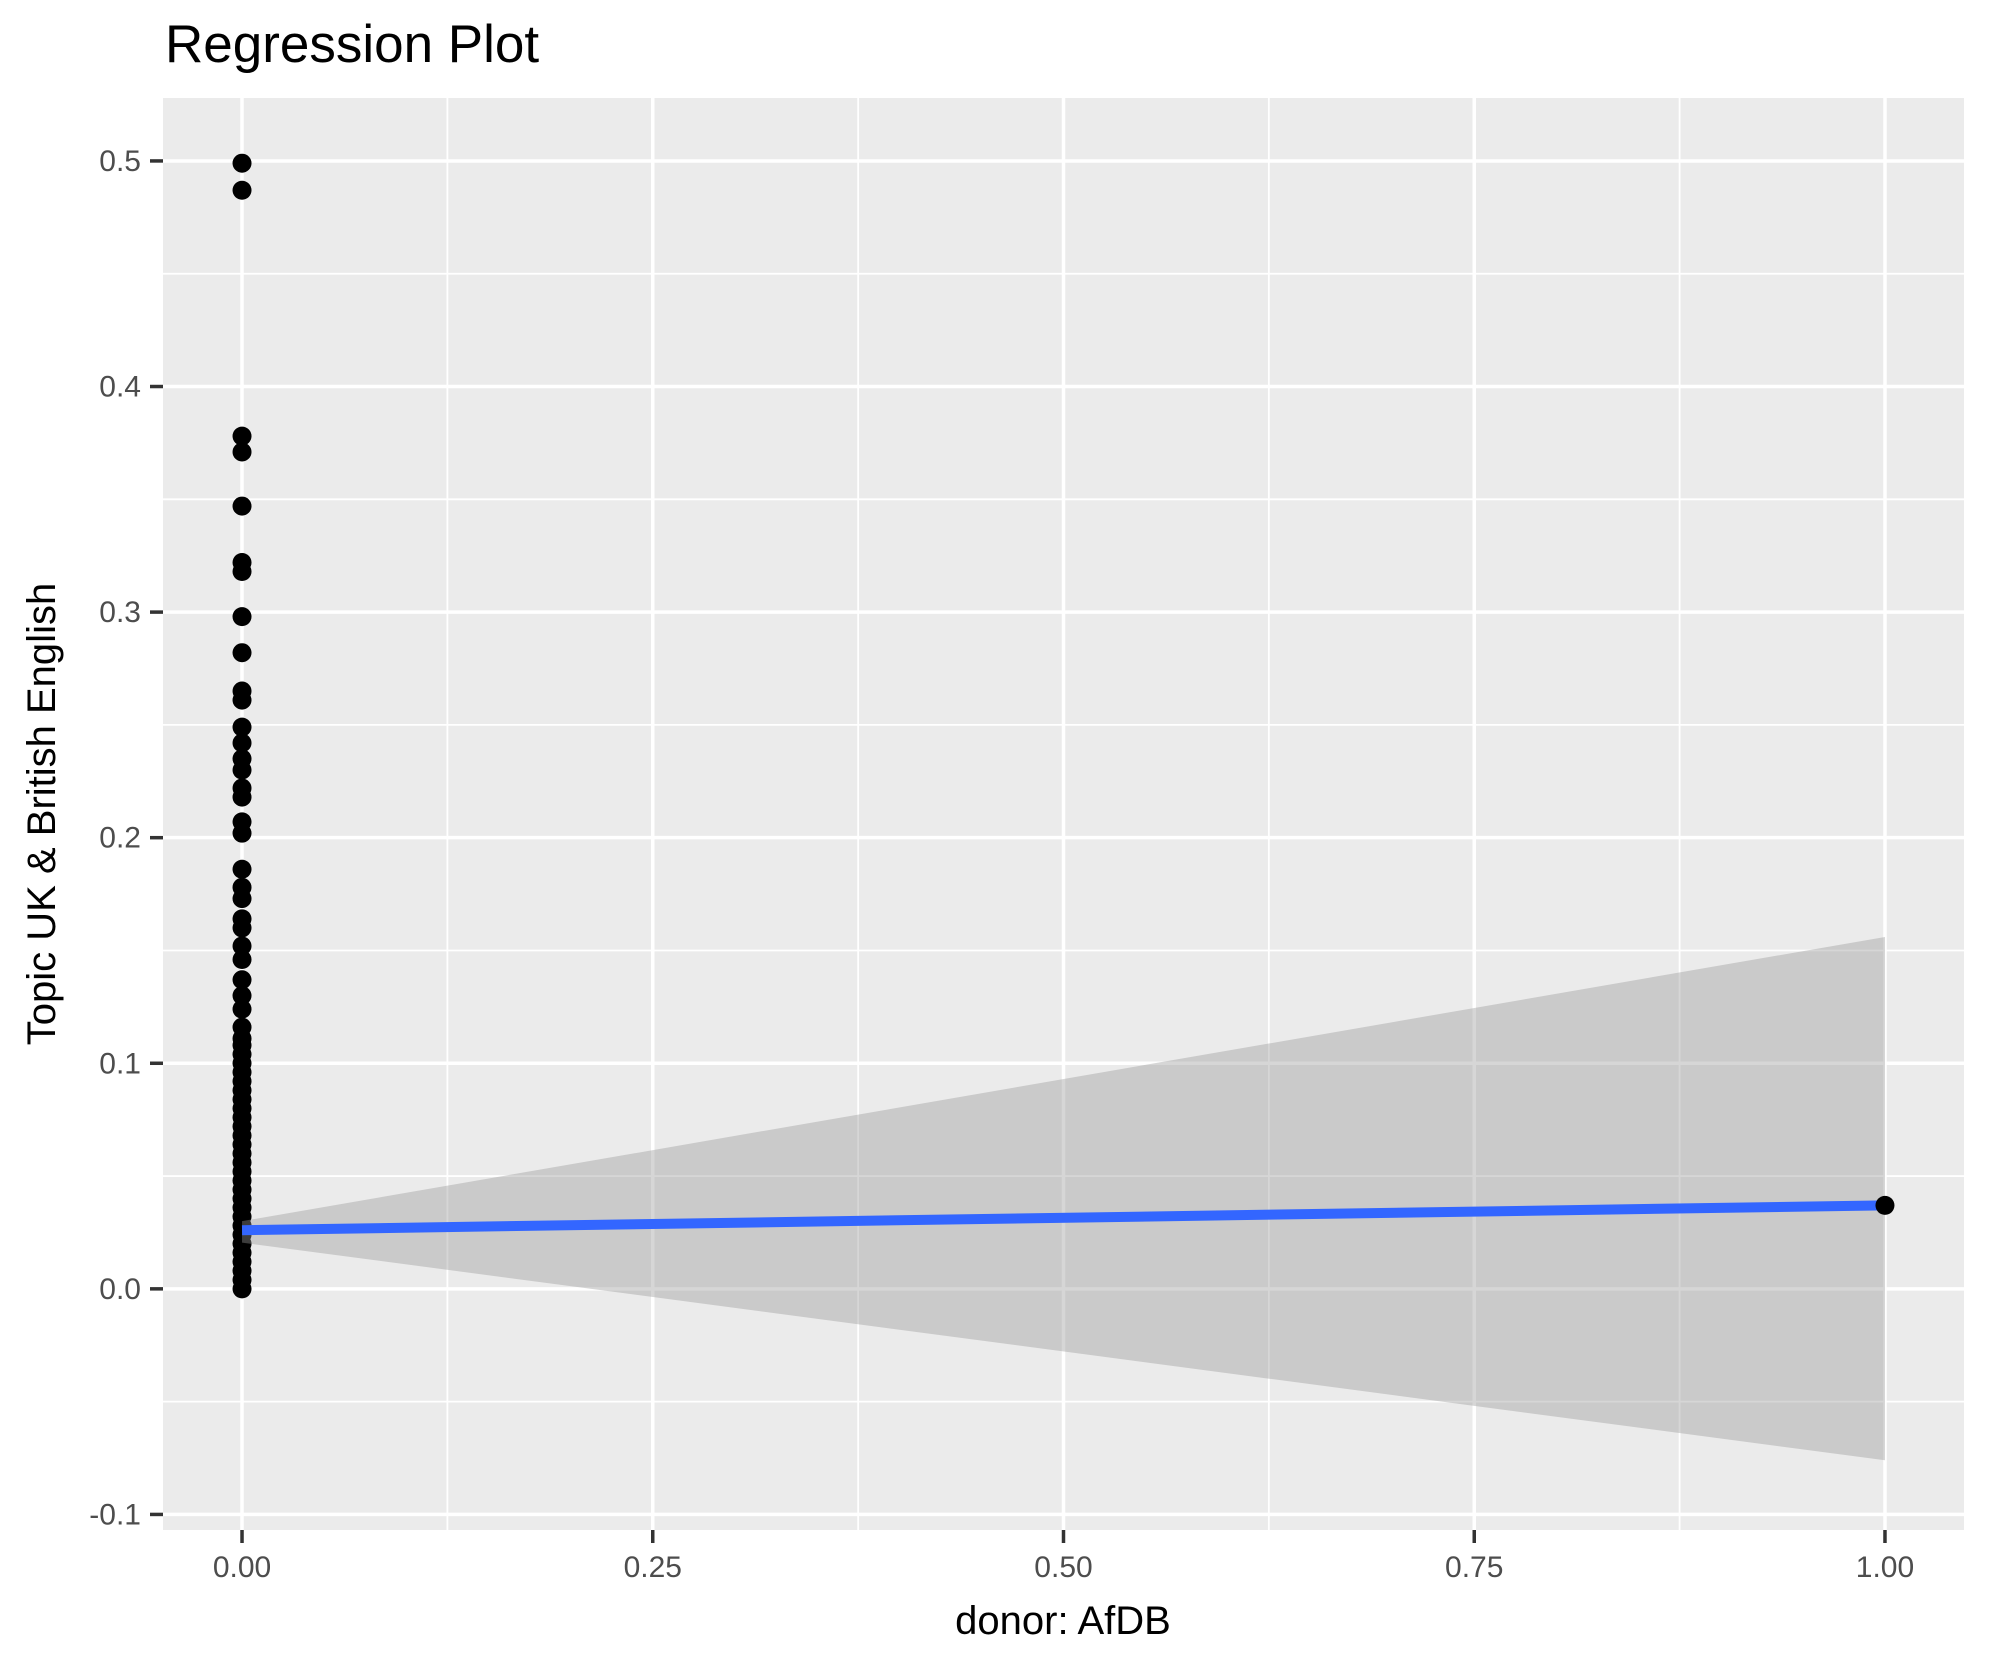  What do you see at coordinates (1063, 1567) in the screenshot?
I see `x-tick-label: 0.50` at bounding box center [1063, 1567].